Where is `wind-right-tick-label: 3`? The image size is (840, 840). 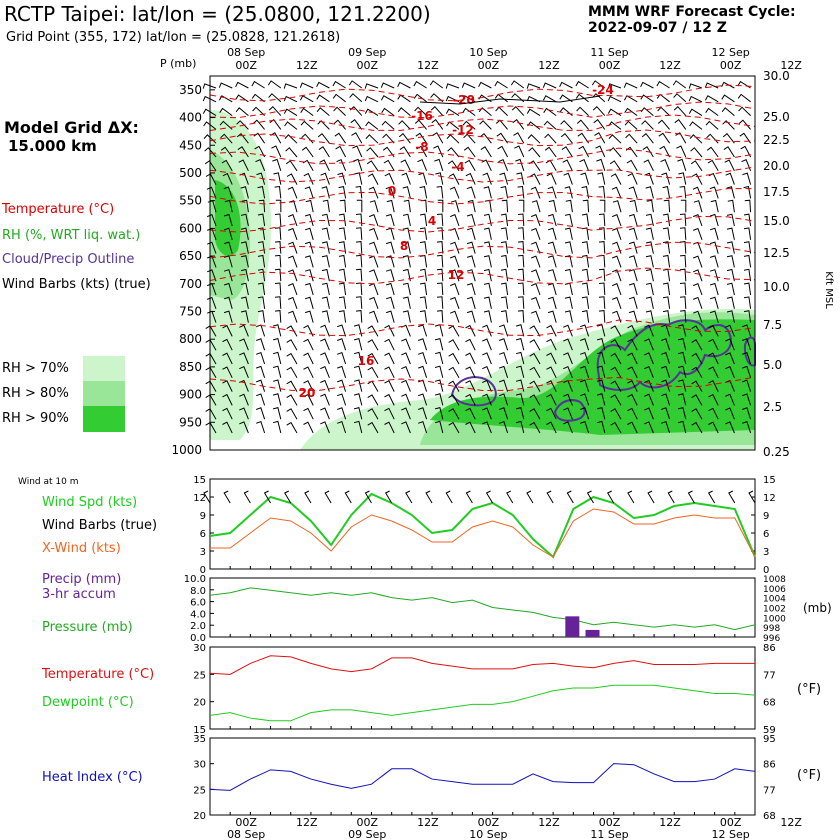
wind-right-tick-label: 3 is located at coordinates (766, 552).